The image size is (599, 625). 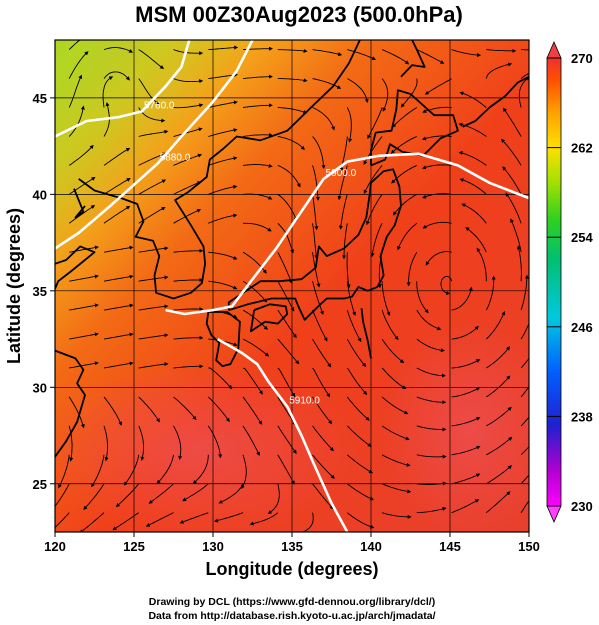 What do you see at coordinates (371, 546) in the screenshot?
I see `x-tick-label: 140` at bounding box center [371, 546].